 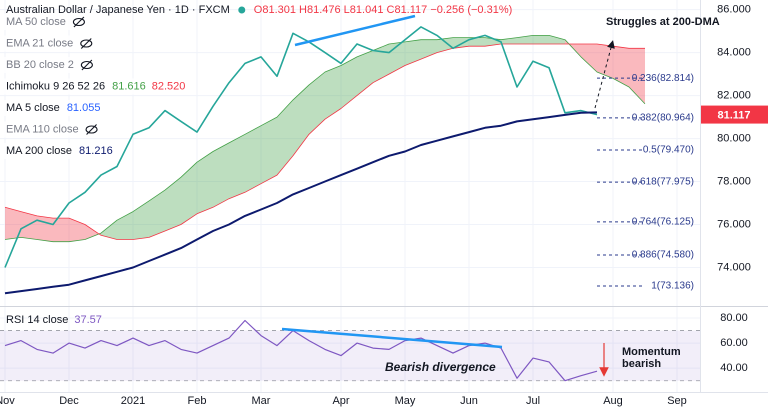 What do you see at coordinates (133, 401) in the screenshot?
I see `x-tick-label: 2021` at bounding box center [133, 401].